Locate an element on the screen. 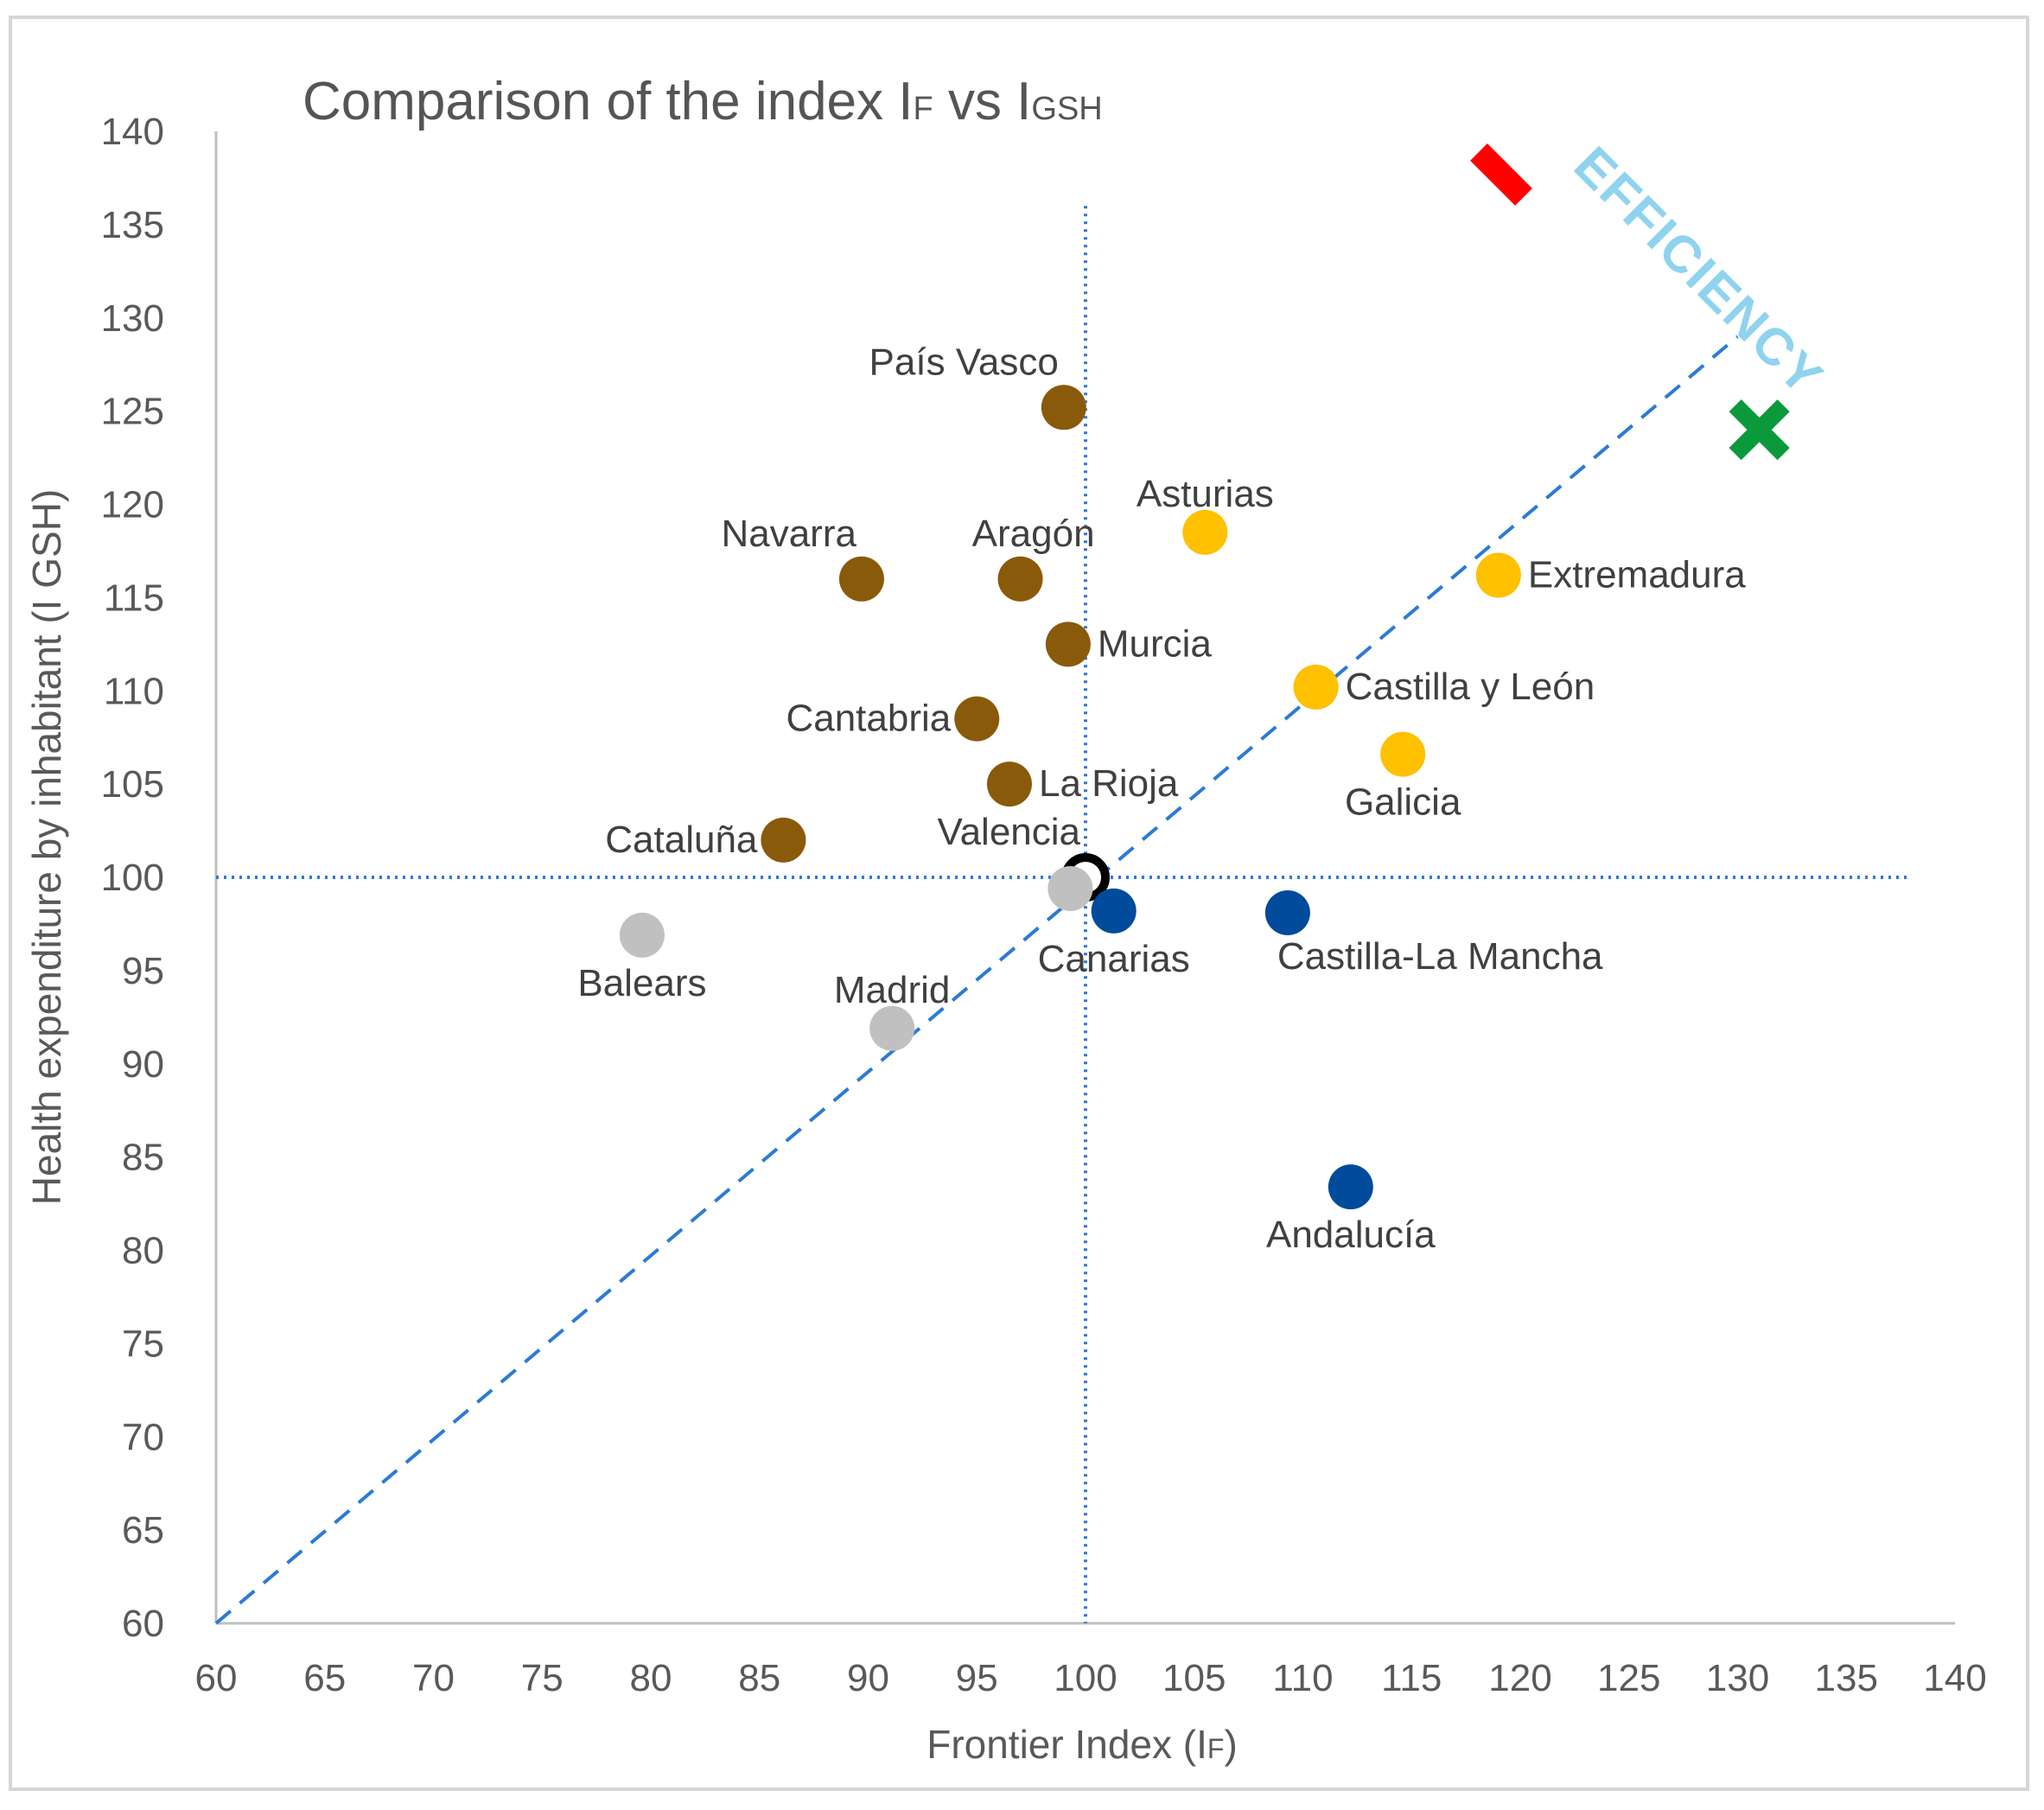 This screenshot has height=1810, width=2044. y-axis-label: Health expenditure by inhabitant (I GSH) is located at coordinates (46, 847).